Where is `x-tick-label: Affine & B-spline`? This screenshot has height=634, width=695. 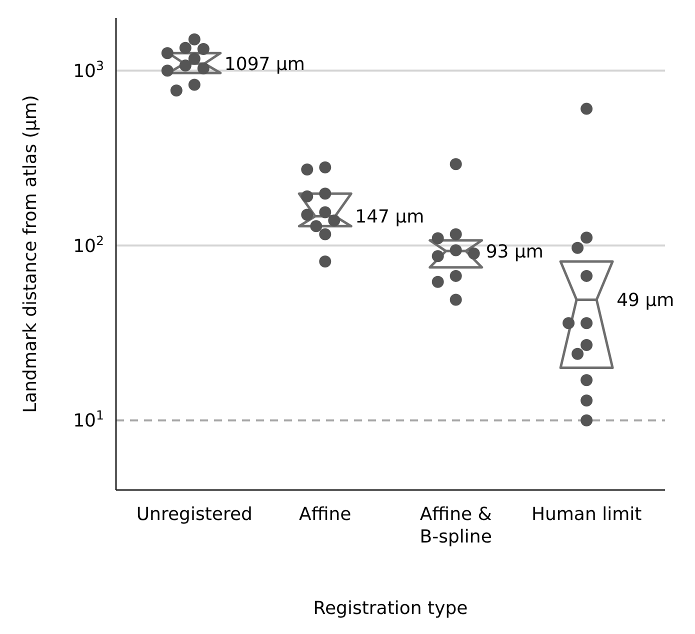
x-tick-label: Affine & B-spline is located at coordinates (456, 526).